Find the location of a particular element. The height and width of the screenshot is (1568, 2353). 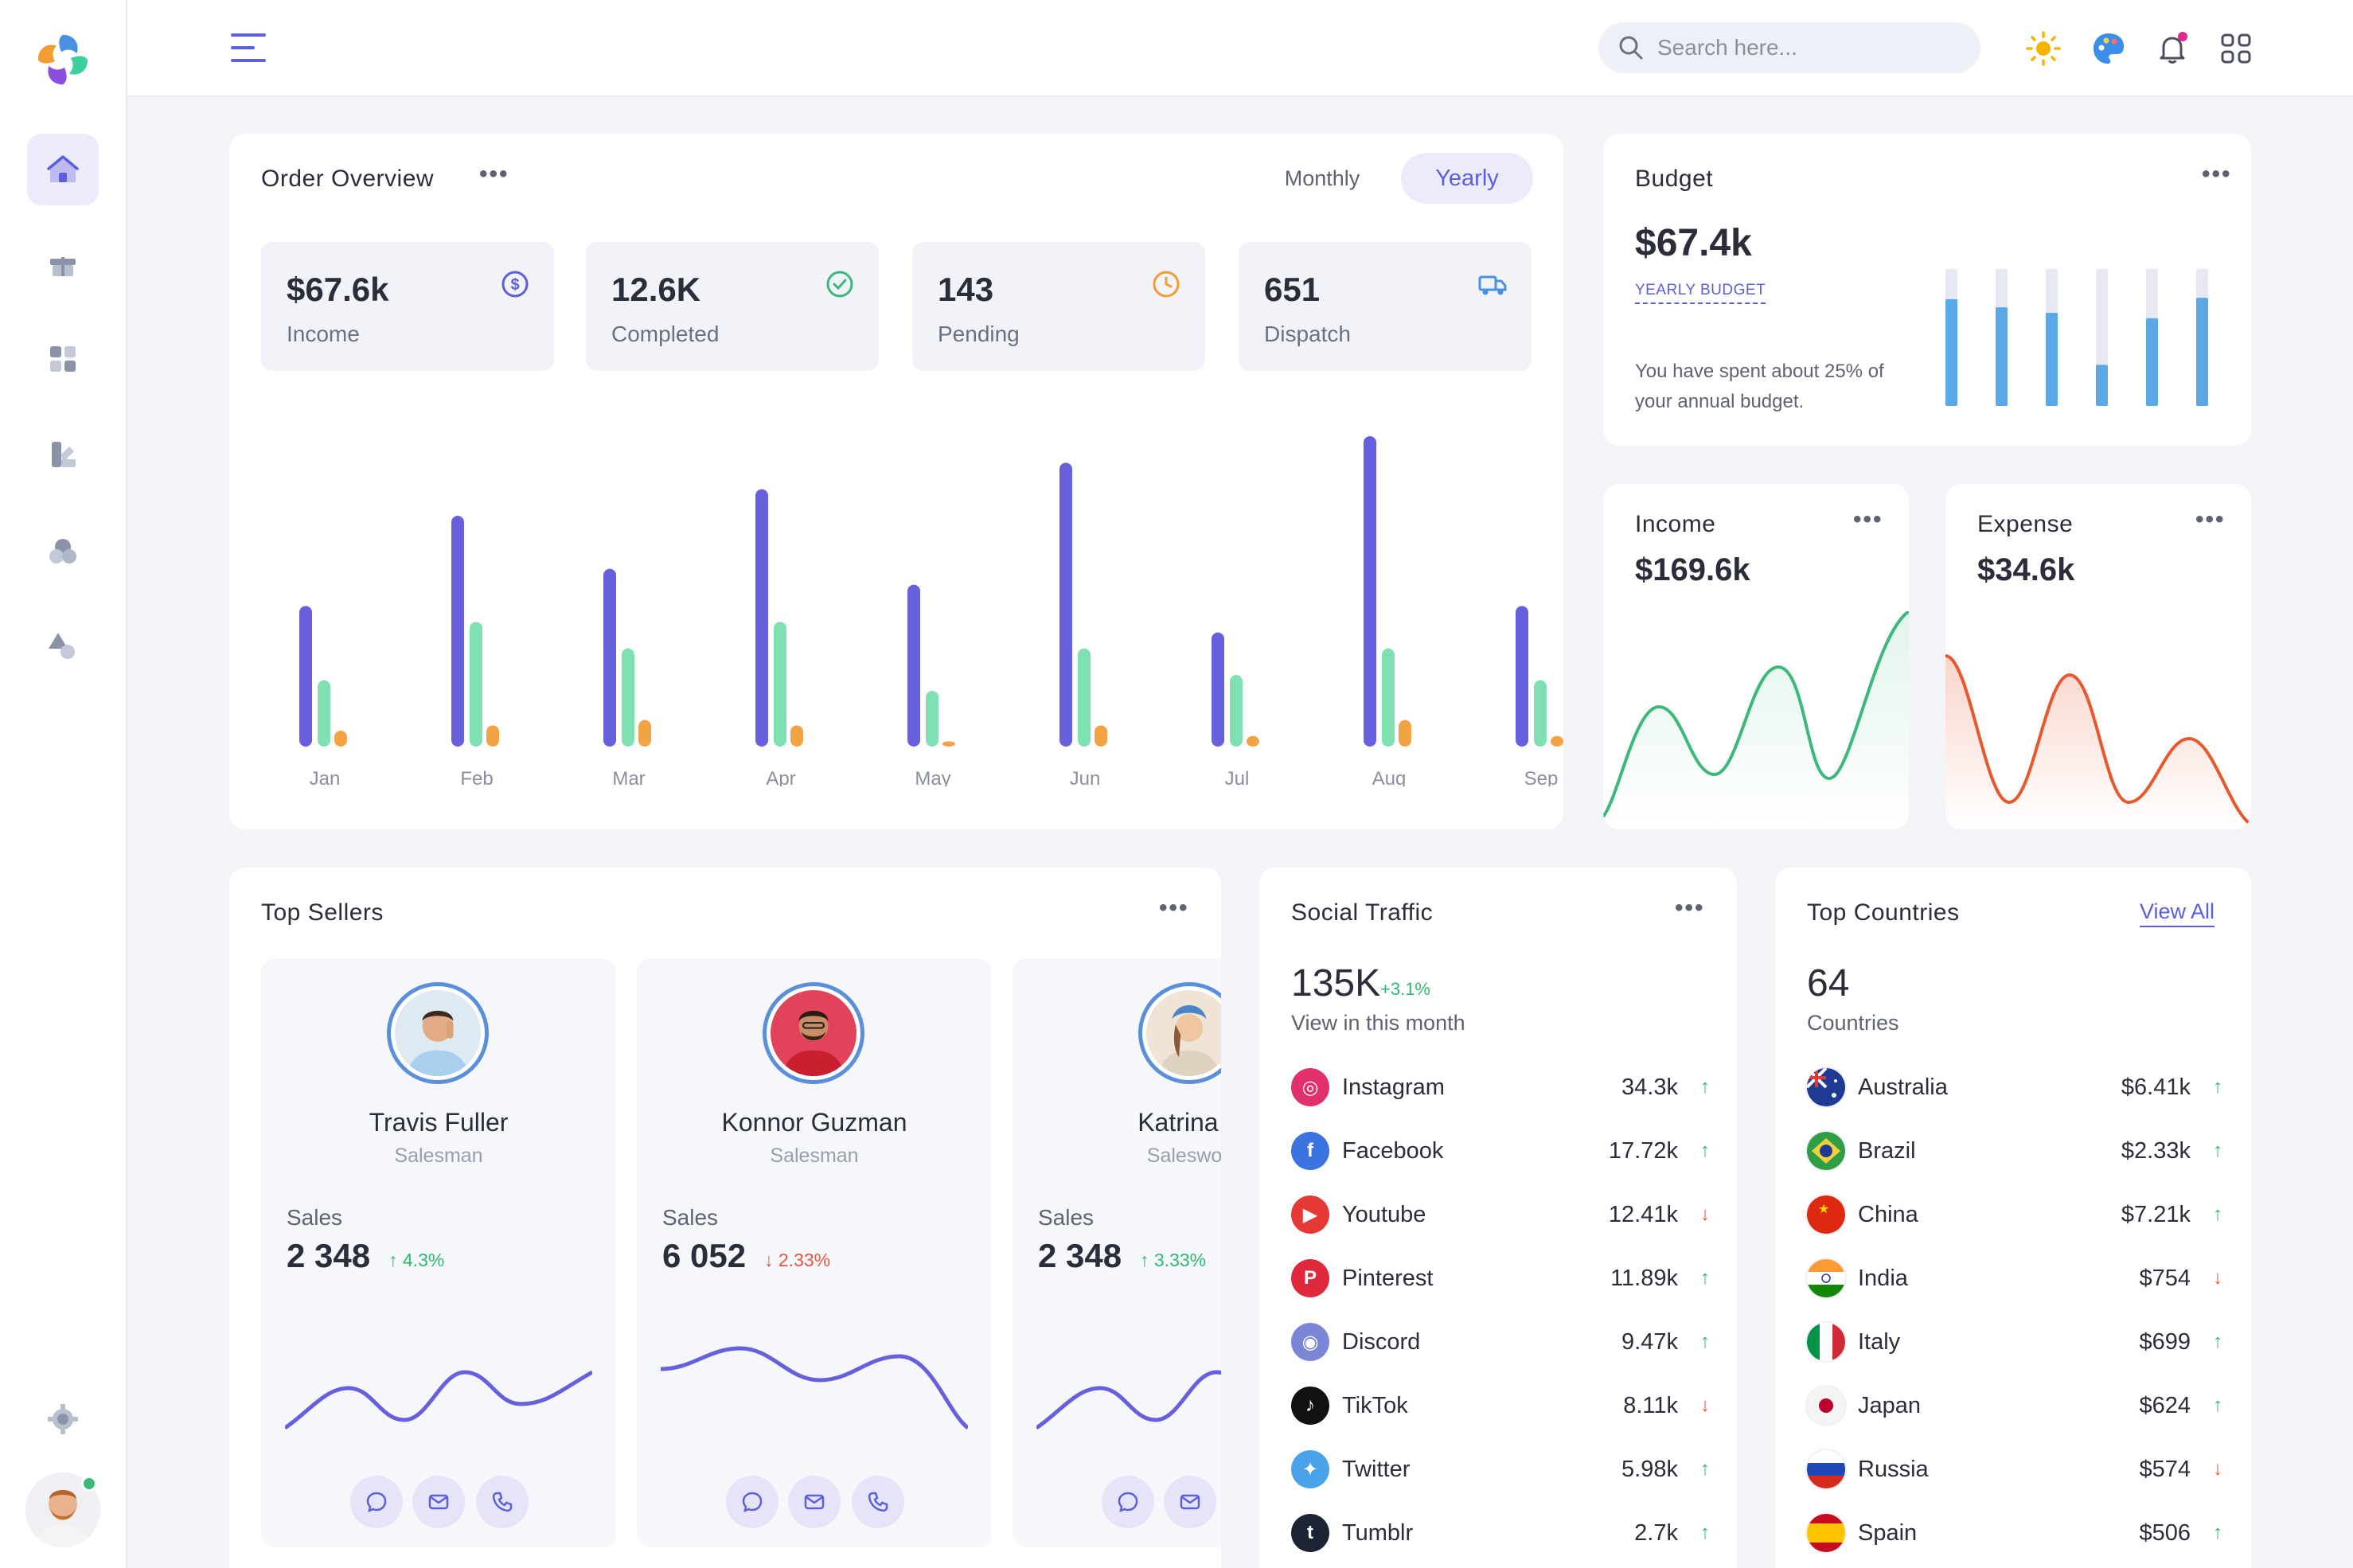

bar-sep-s3 is located at coordinates (1557, 741).